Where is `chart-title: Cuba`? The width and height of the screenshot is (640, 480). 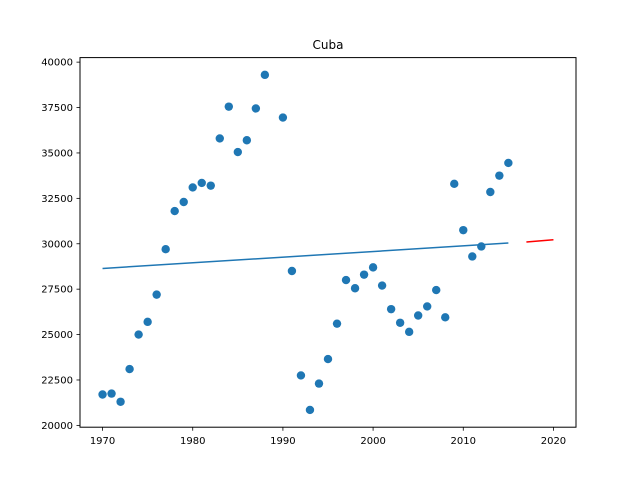 chart-title: Cuba is located at coordinates (328, 45).